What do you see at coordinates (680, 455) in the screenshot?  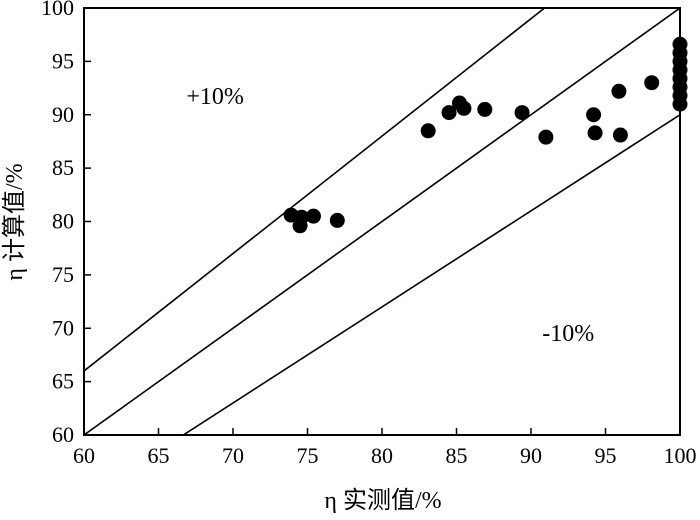 I see `x-tick-label: 100` at bounding box center [680, 455].